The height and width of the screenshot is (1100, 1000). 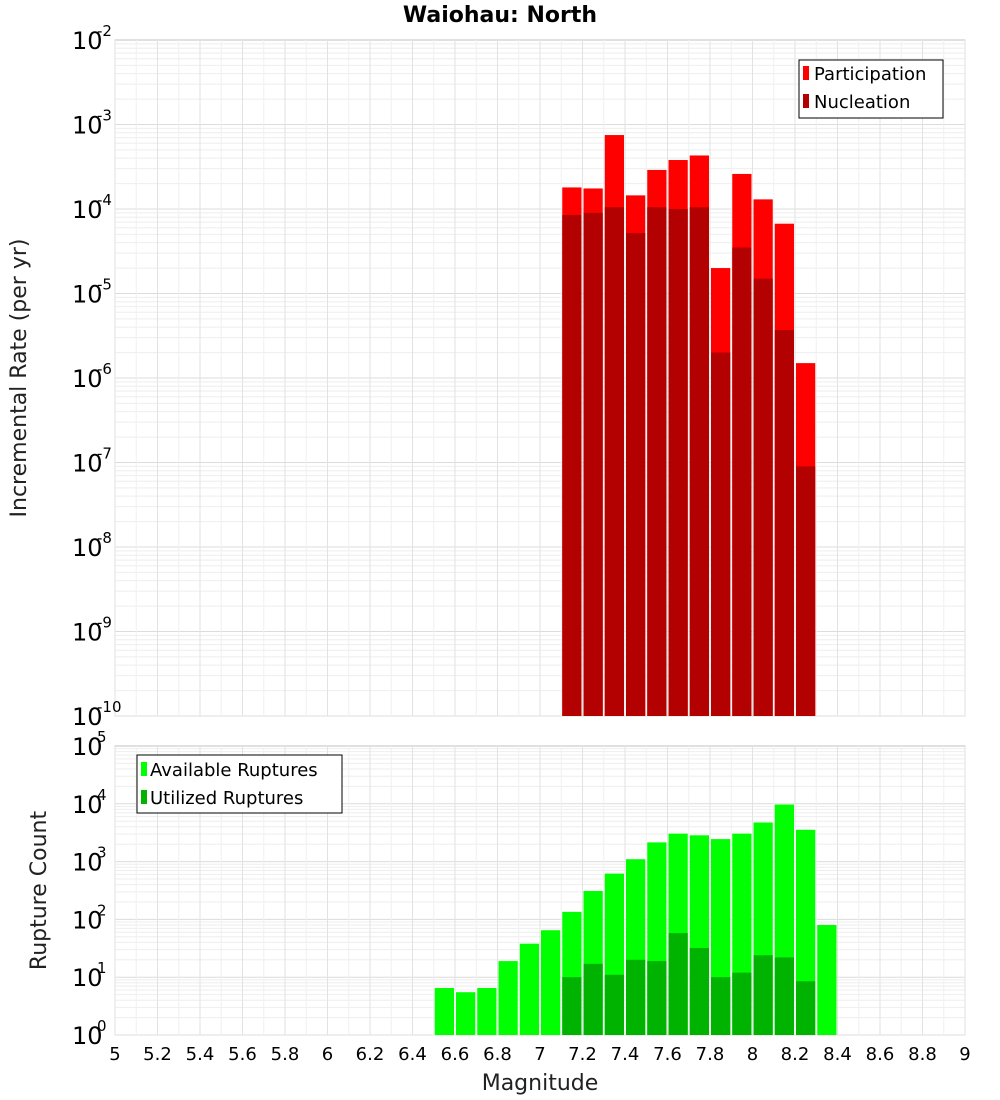 I want to click on y-tick-label: 10⁻⁷, so click(x=92, y=461).